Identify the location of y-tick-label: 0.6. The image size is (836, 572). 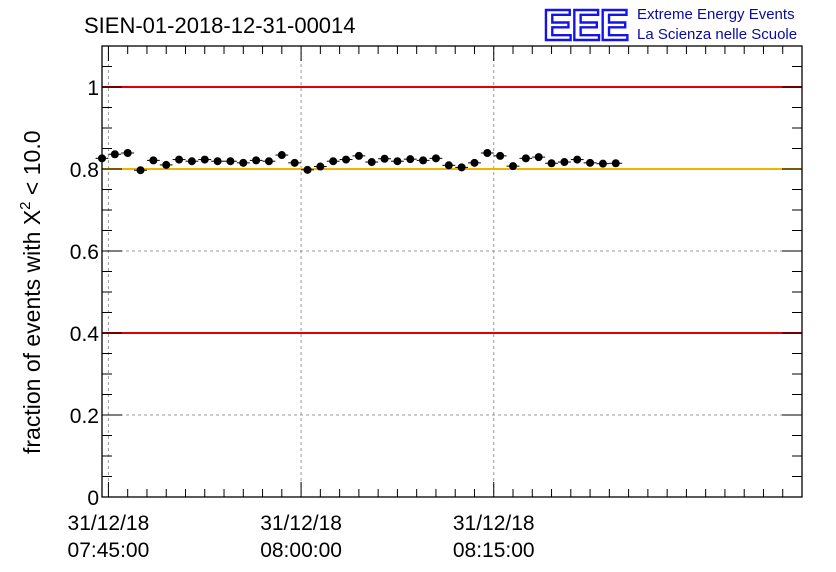
(84, 252).